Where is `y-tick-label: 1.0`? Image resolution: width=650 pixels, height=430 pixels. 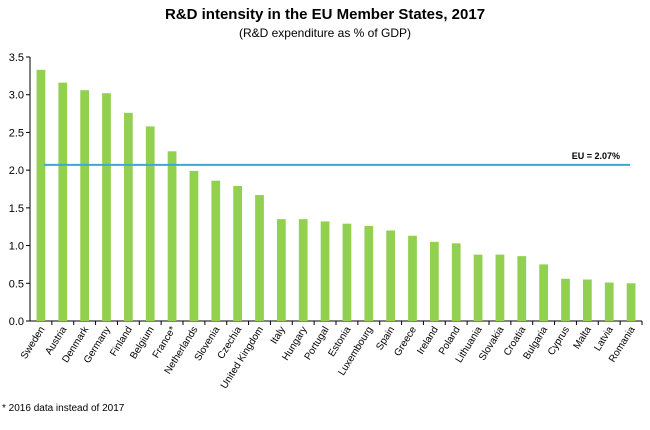
y-tick-label: 1.0 is located at coordinates (16, 247).